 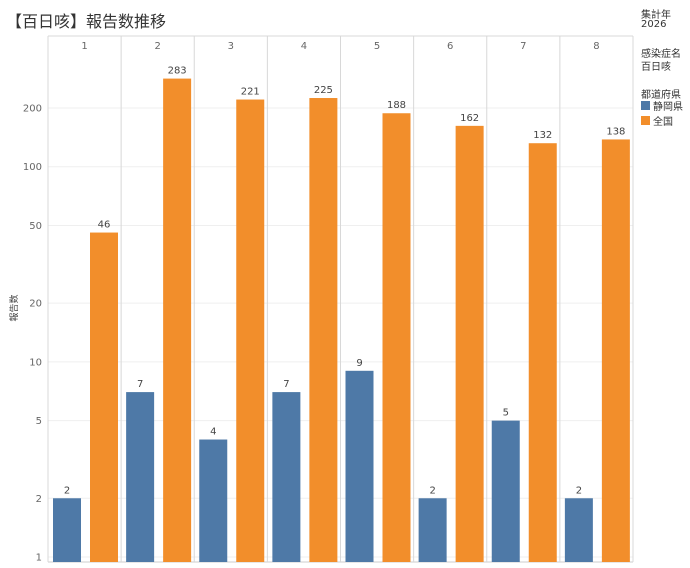 I want to click on legend-item-national: 全国, so click(x=657, y=120).